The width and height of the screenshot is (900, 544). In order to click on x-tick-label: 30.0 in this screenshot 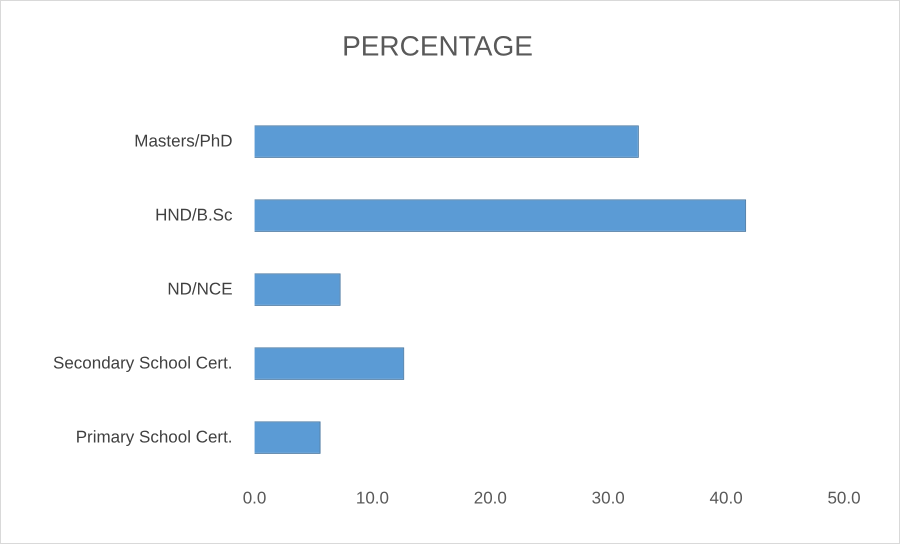, I will do `click(608, 498)`.